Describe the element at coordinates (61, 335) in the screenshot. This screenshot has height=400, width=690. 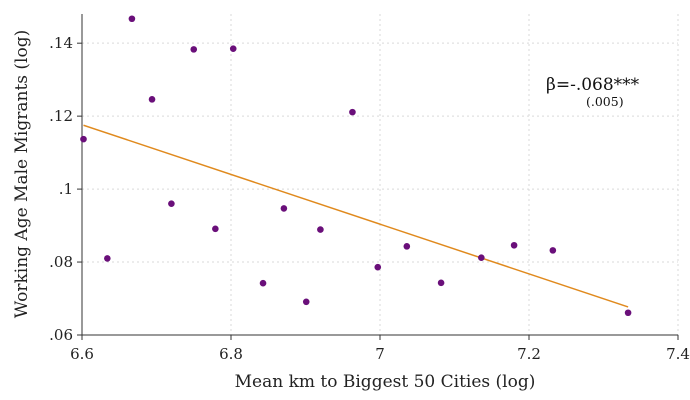
I see `y-tick-label: .06` at that location.